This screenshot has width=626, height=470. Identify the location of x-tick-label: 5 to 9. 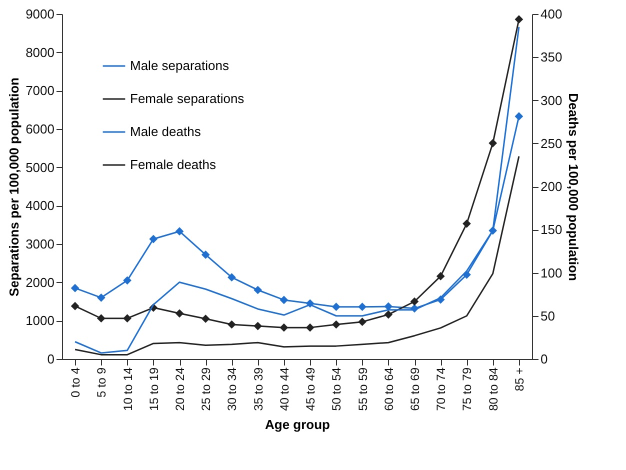
(101, 382).